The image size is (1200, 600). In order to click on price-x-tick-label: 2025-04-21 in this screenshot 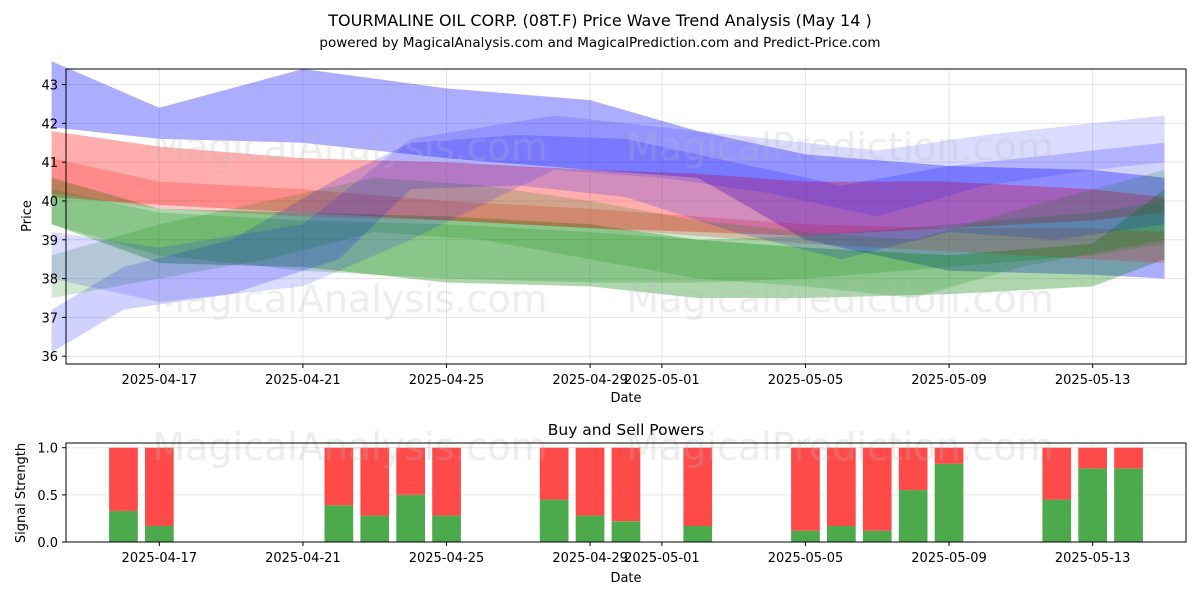, I will do `click(303, 380)`.